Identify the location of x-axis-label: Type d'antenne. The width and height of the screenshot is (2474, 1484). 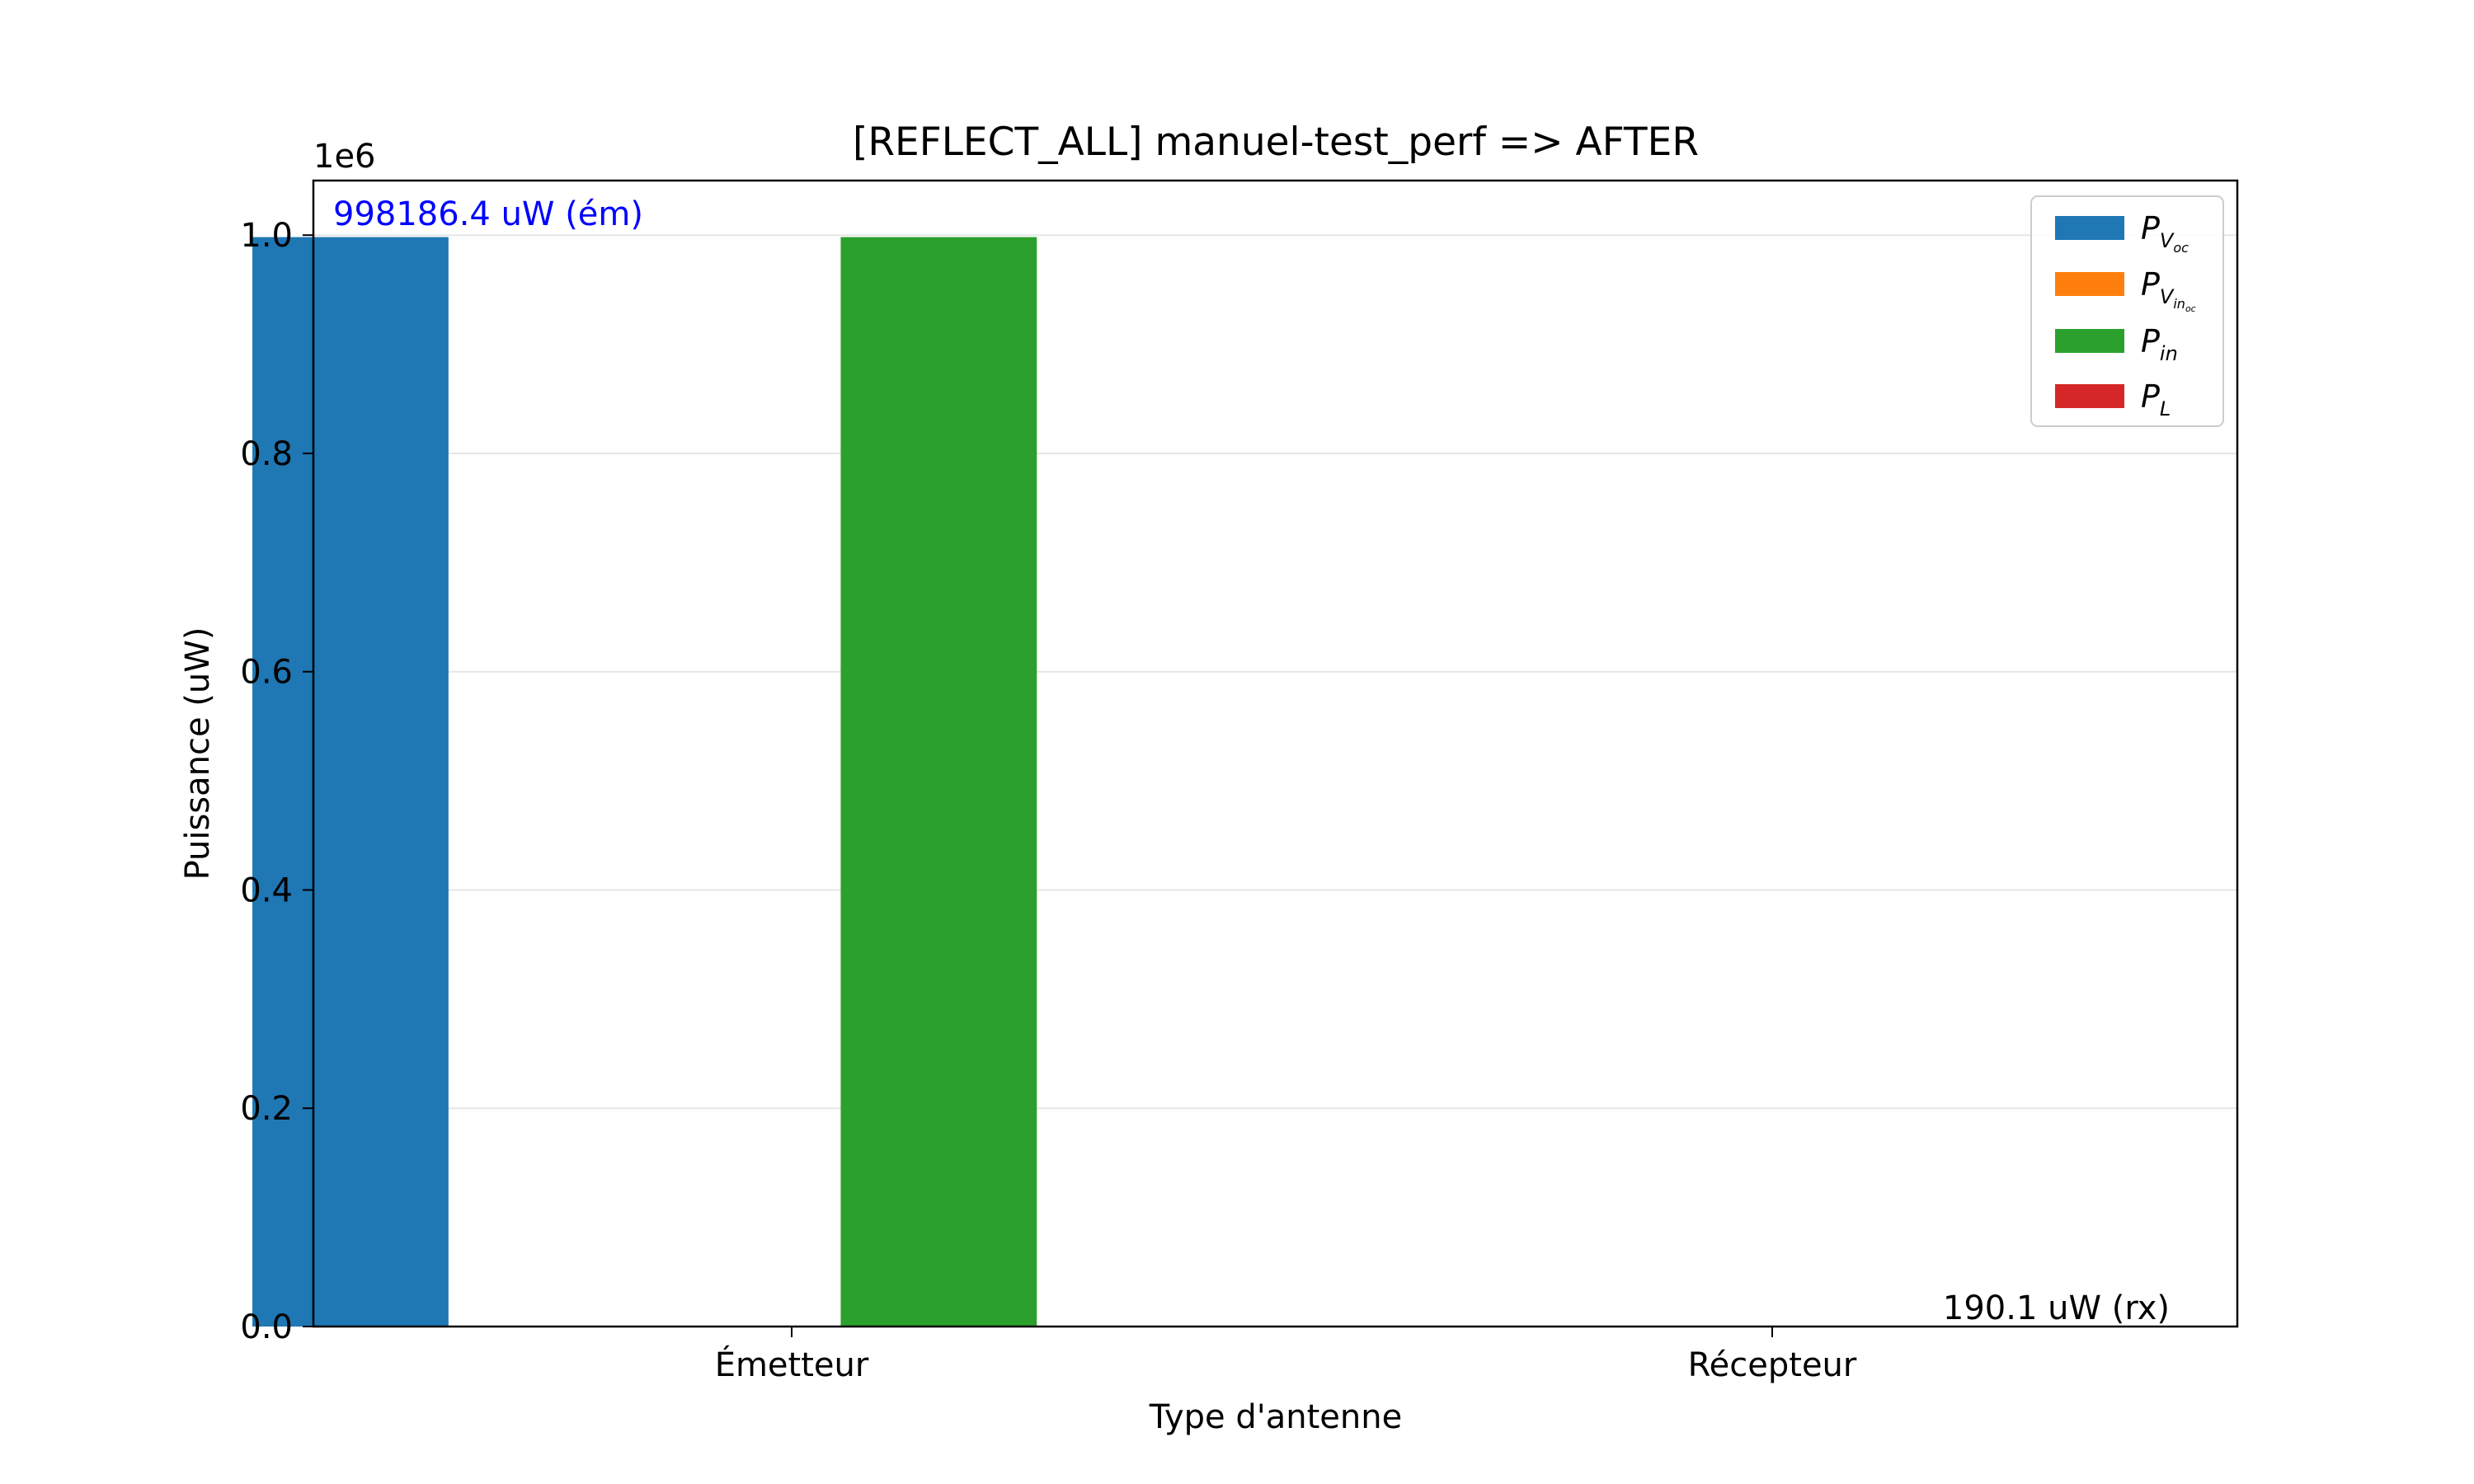
(1275, 1417).